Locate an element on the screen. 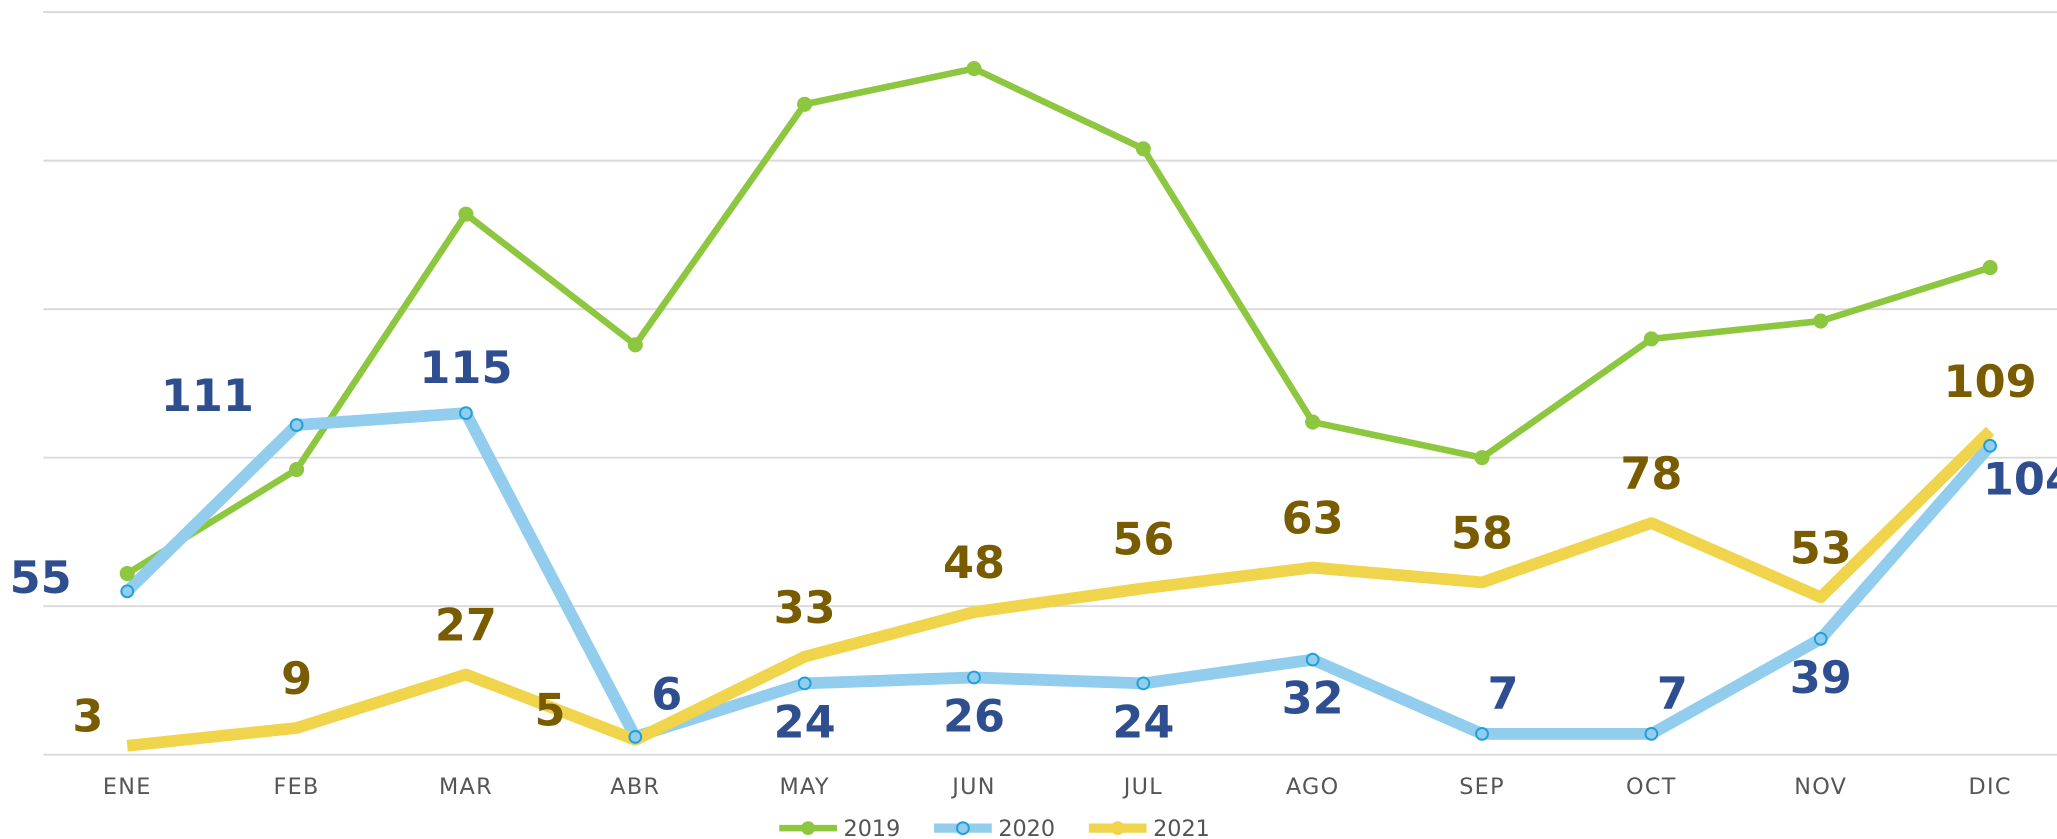  data-label: 48 is located at coordinates (974, 563).